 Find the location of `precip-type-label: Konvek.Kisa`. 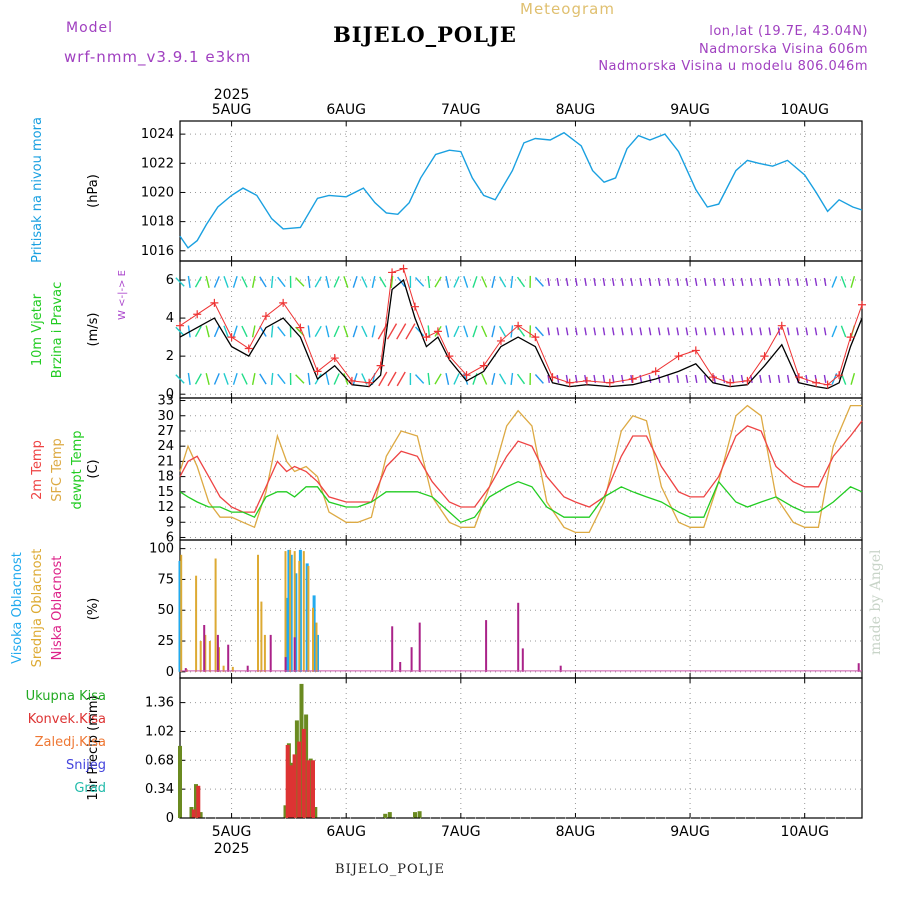

precip-type-label: Konvek.Kisa is located at coordinates (67, 719).